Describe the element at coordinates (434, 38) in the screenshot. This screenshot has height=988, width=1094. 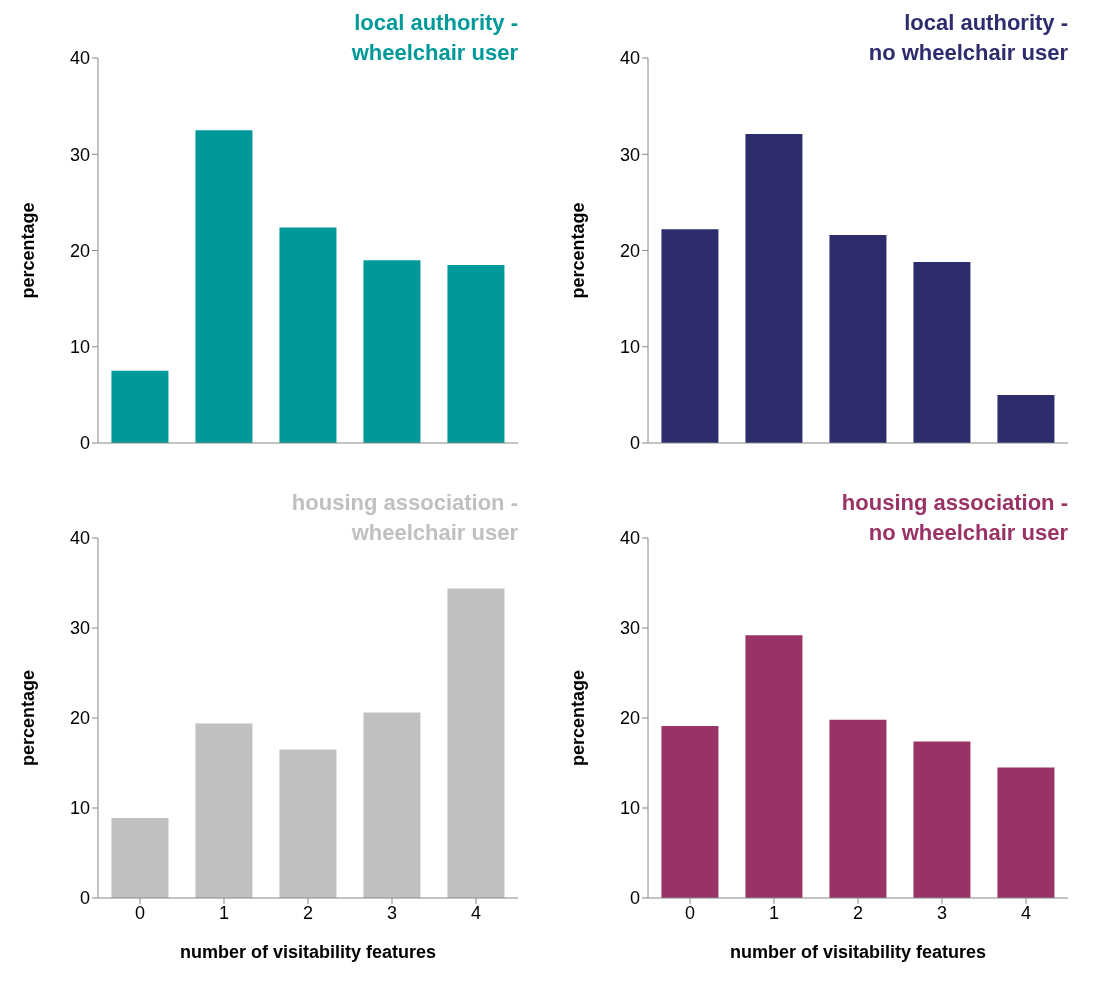
I see `chart-title: local authority - wheelchair user` at that location.